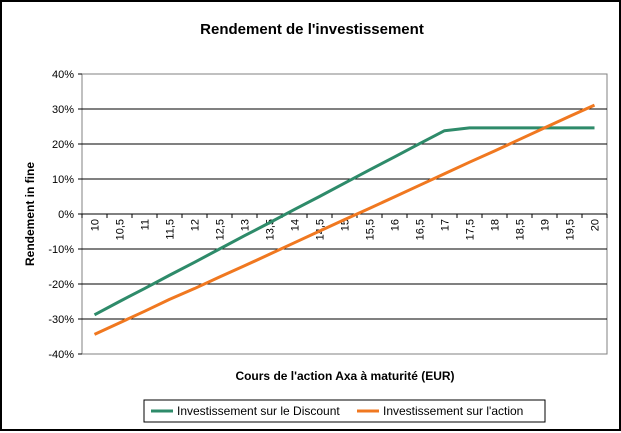  I want to click on x-tick-label: 10,5, so click(121, 229).